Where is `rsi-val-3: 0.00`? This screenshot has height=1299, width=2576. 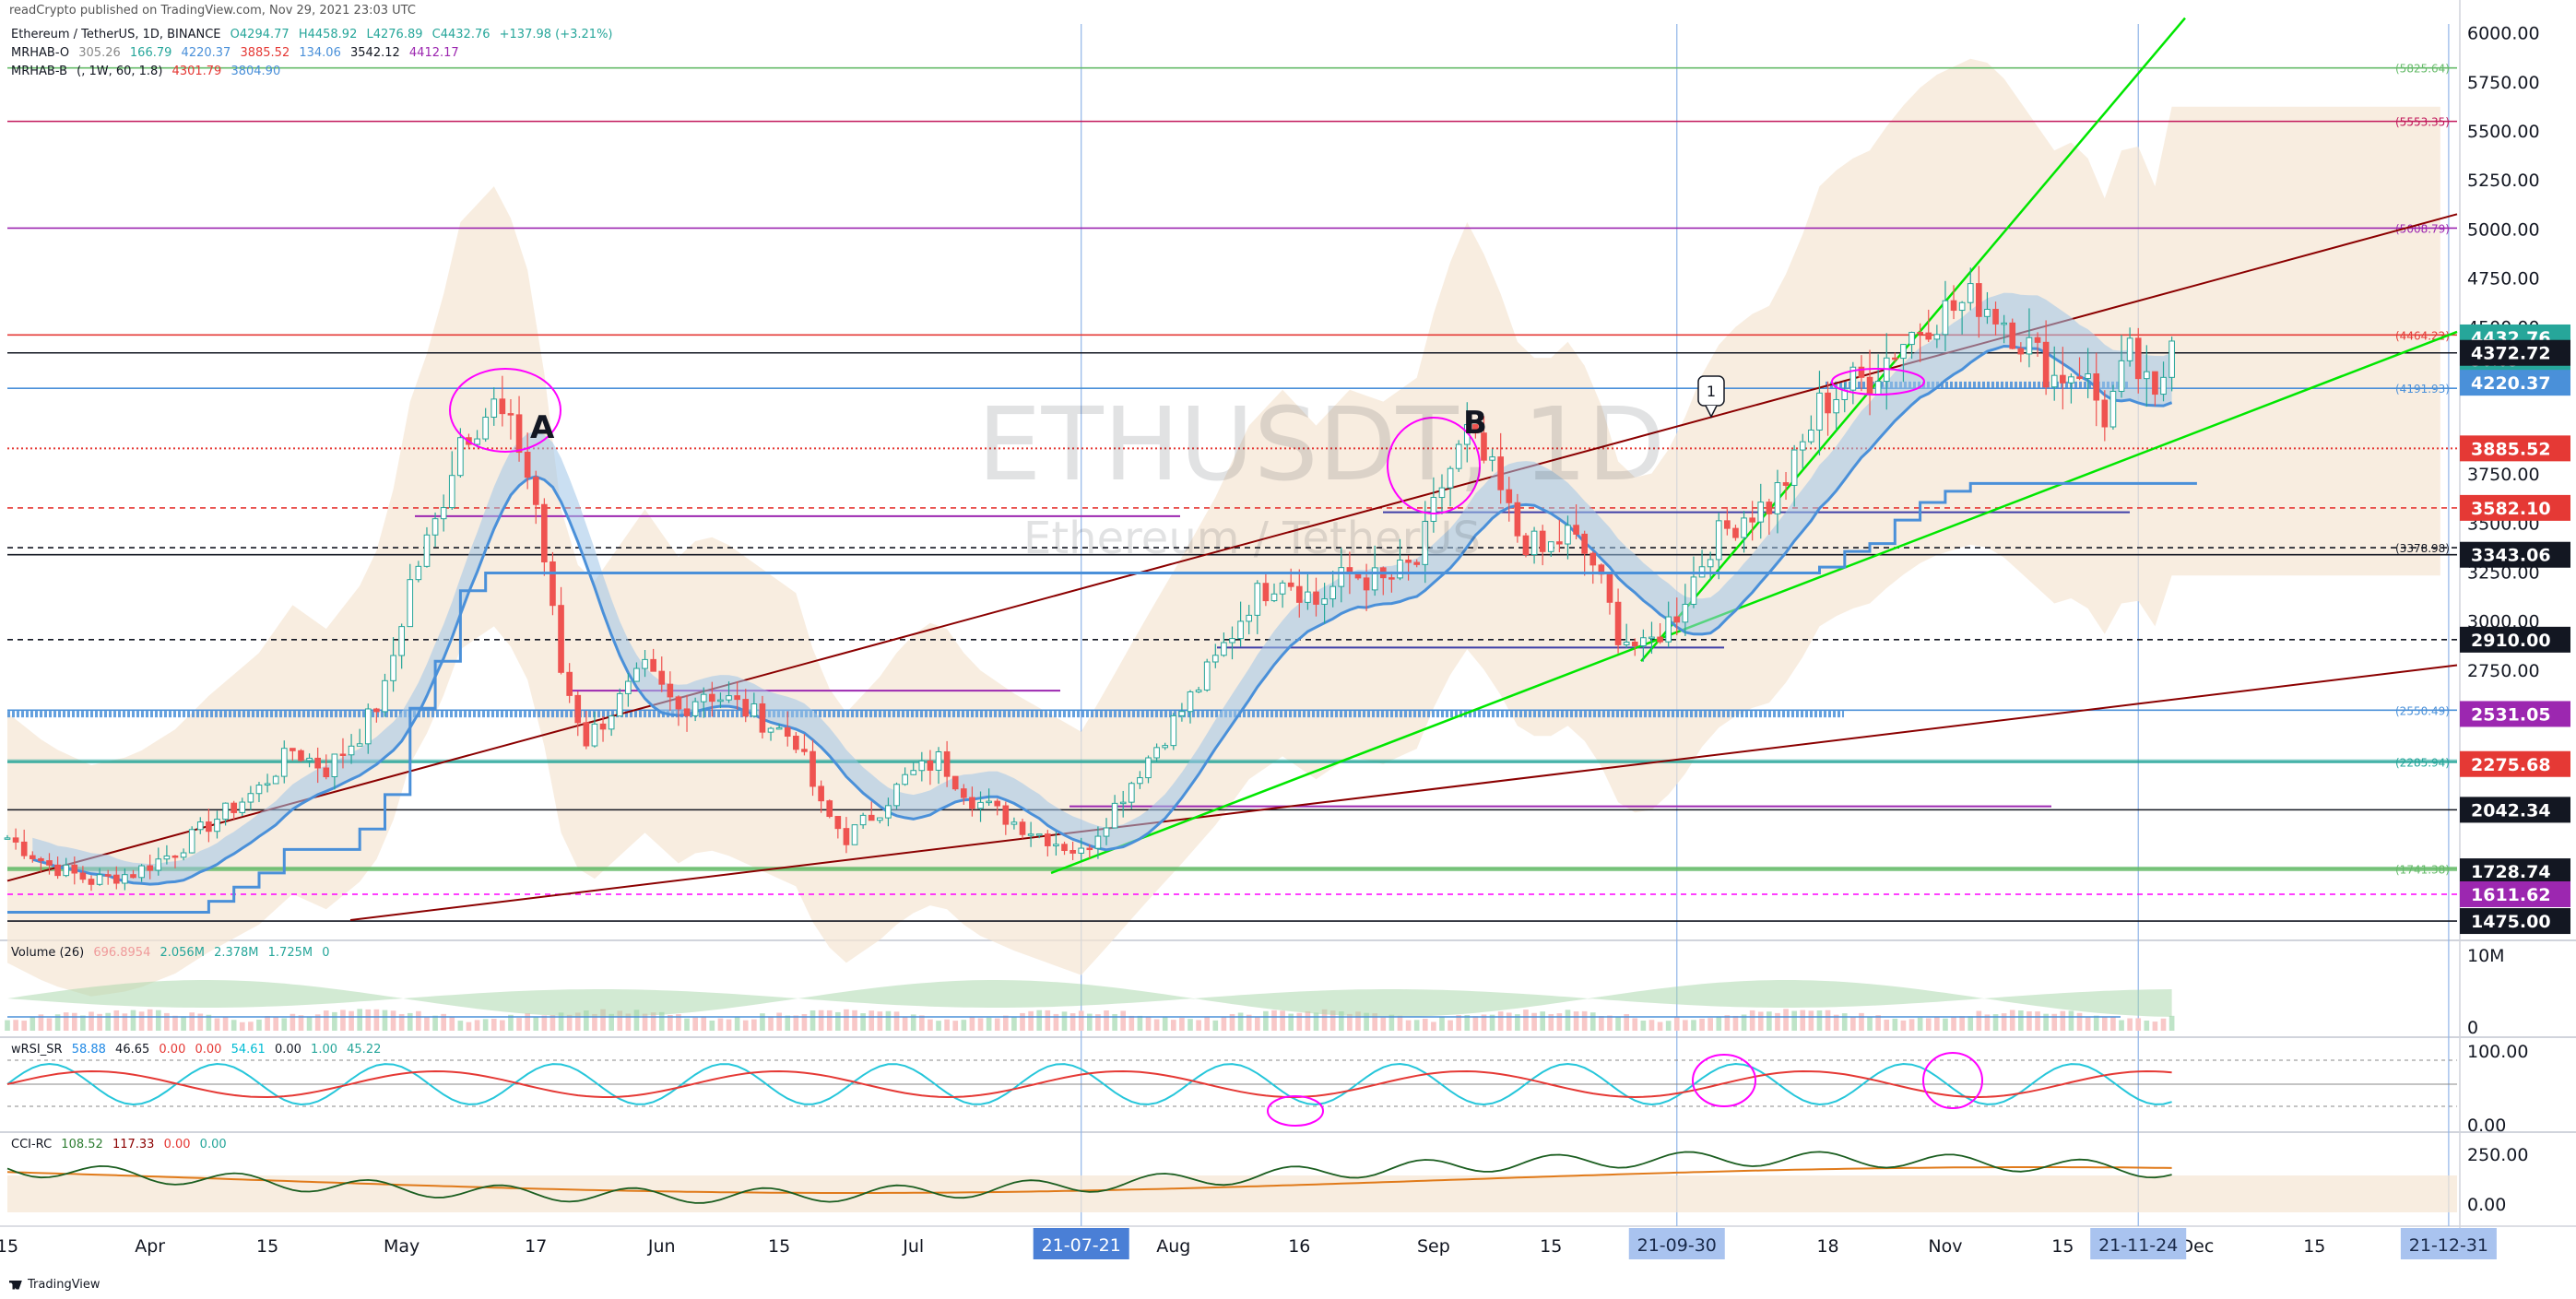 rsi-val-3: 0.00 is located at coordinates (172, 1050).